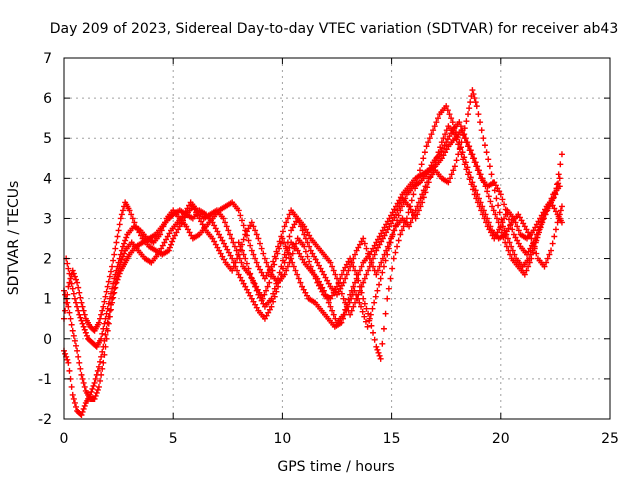  Describe the element at coordinates (335, 467) in the screenshot. I see `x-axis-label: GPS time / hours` at that location.